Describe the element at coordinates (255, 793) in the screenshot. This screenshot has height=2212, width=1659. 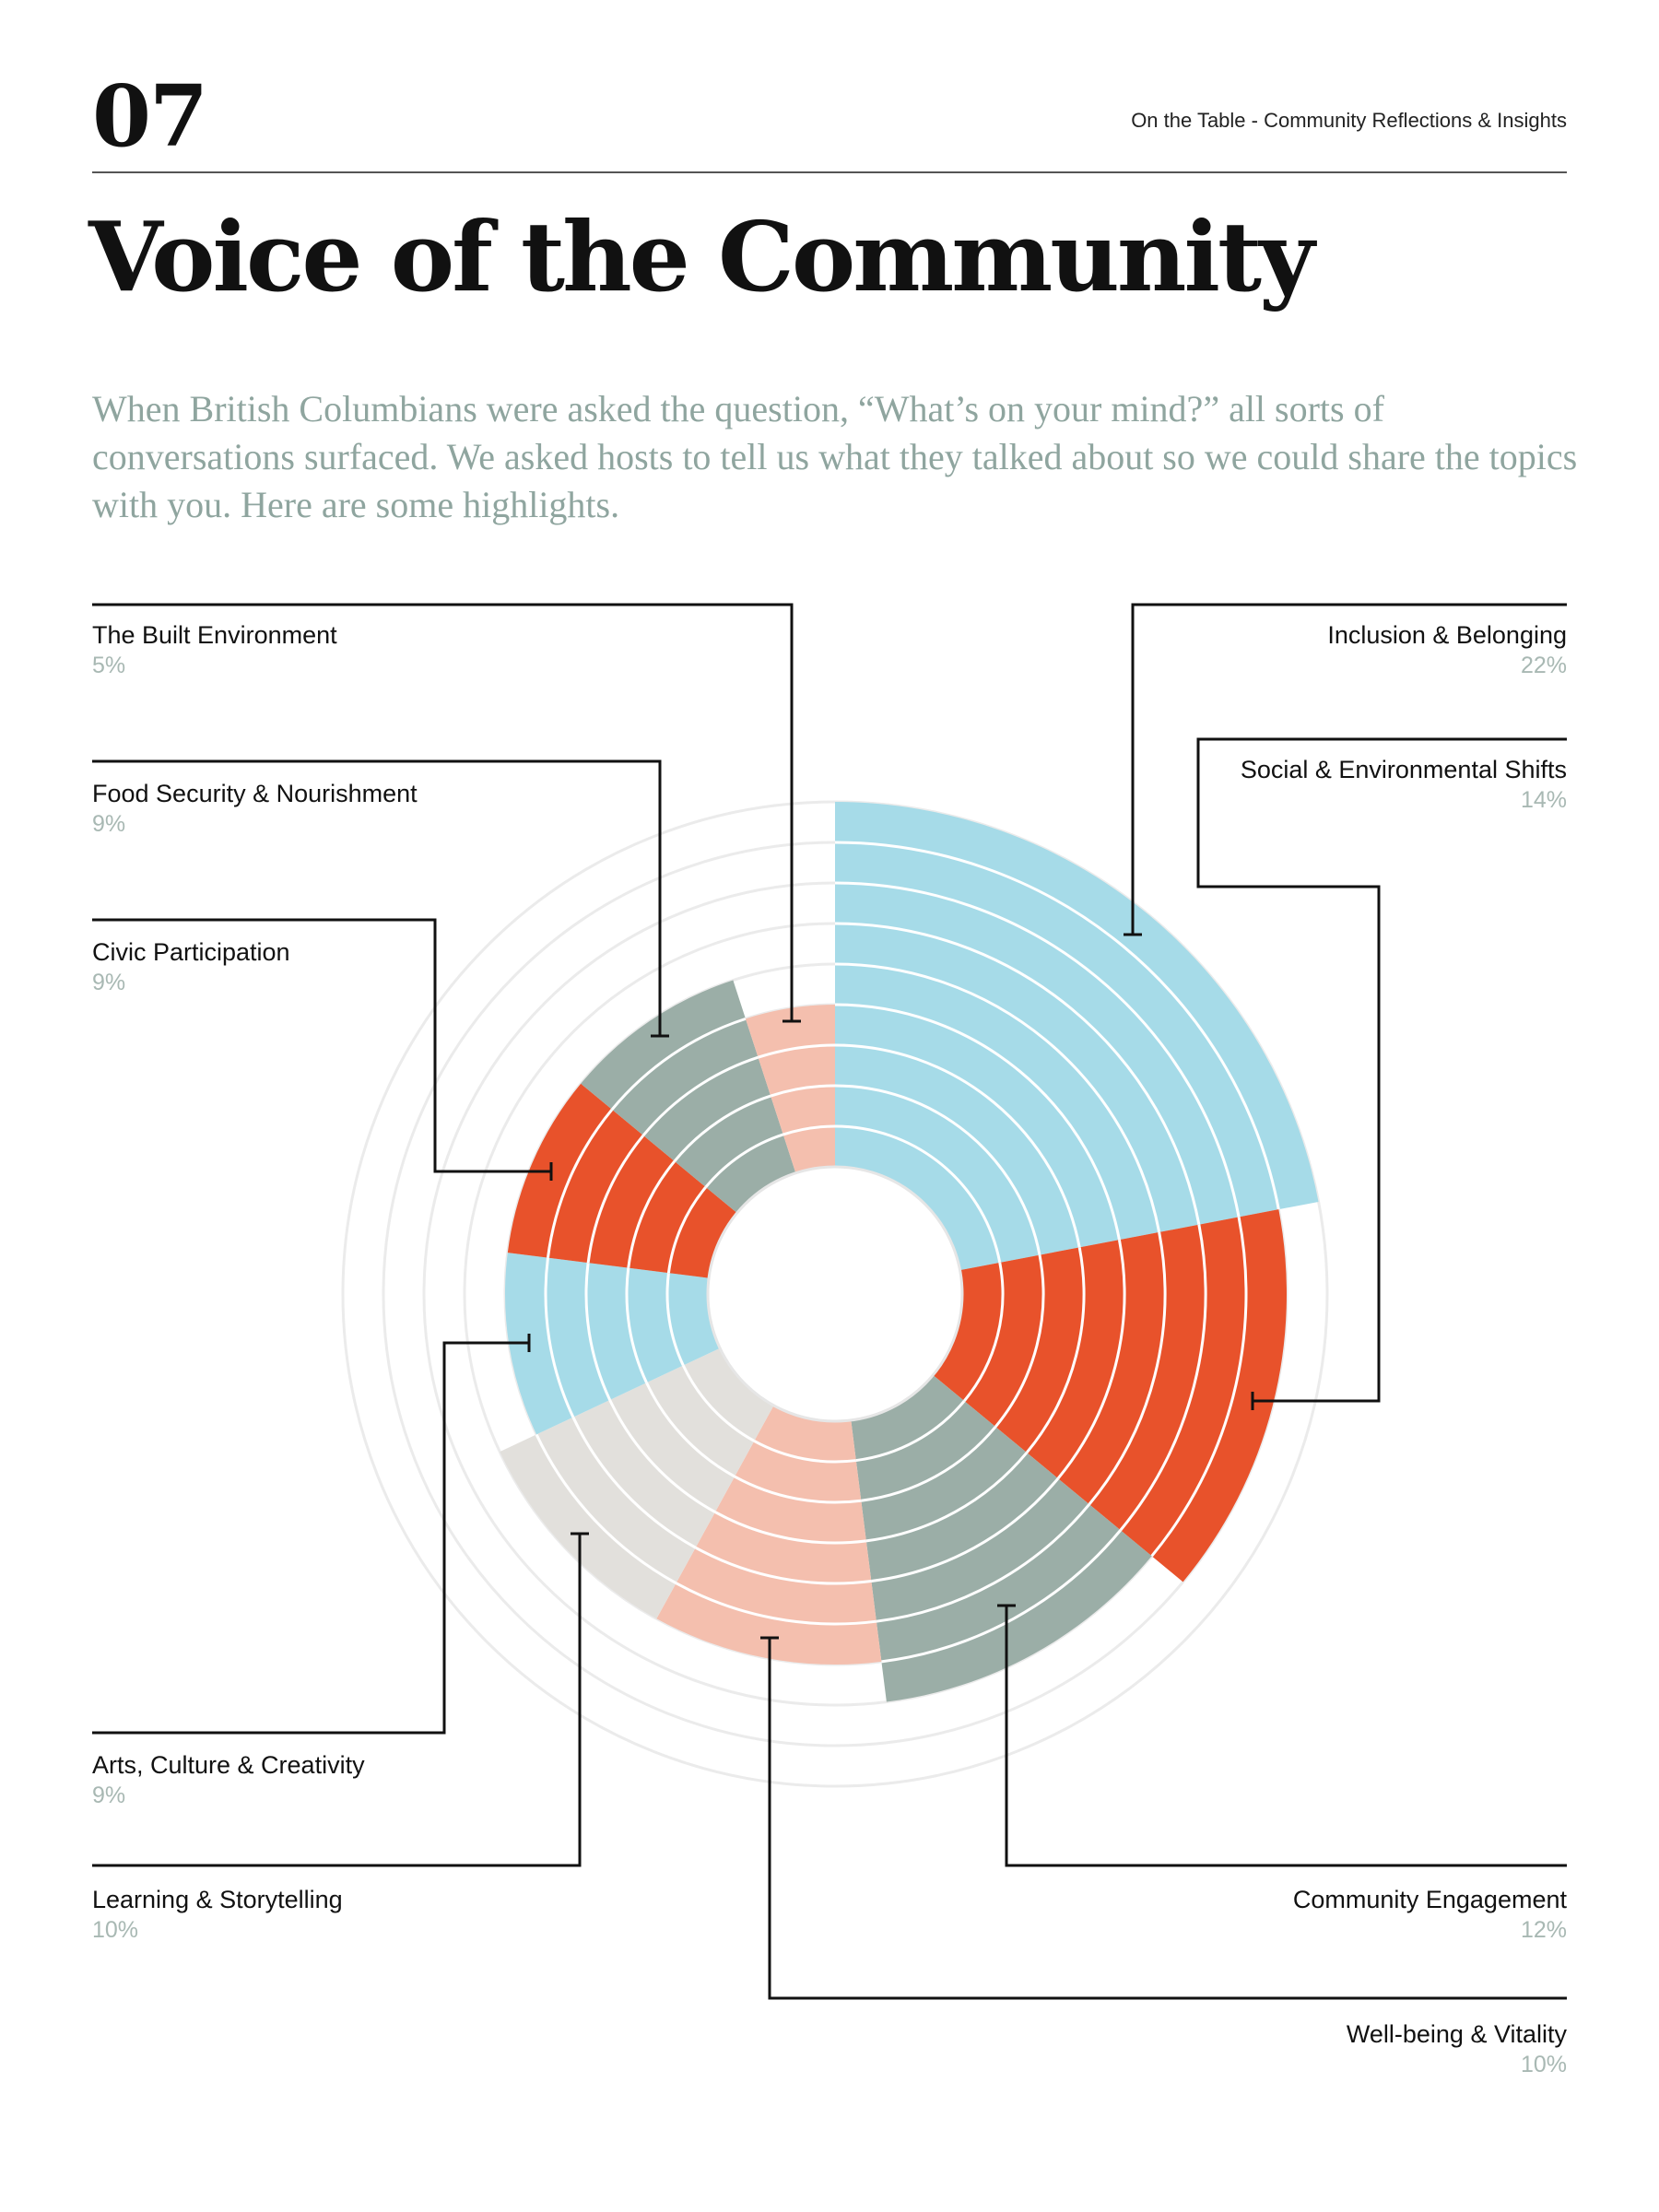
I see `category-name: Food Security & Nourishment` at that location.